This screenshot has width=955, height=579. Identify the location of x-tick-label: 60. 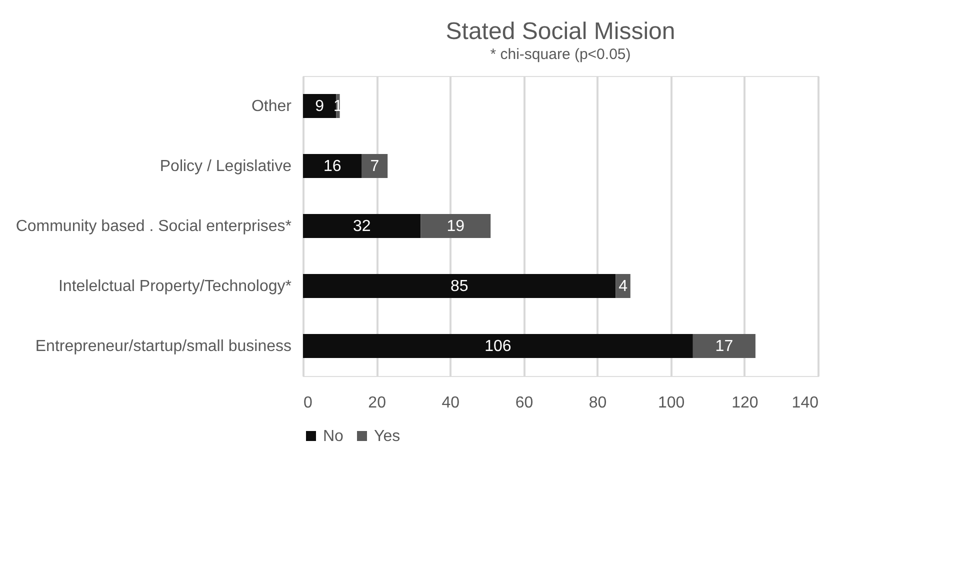
(524, 403).